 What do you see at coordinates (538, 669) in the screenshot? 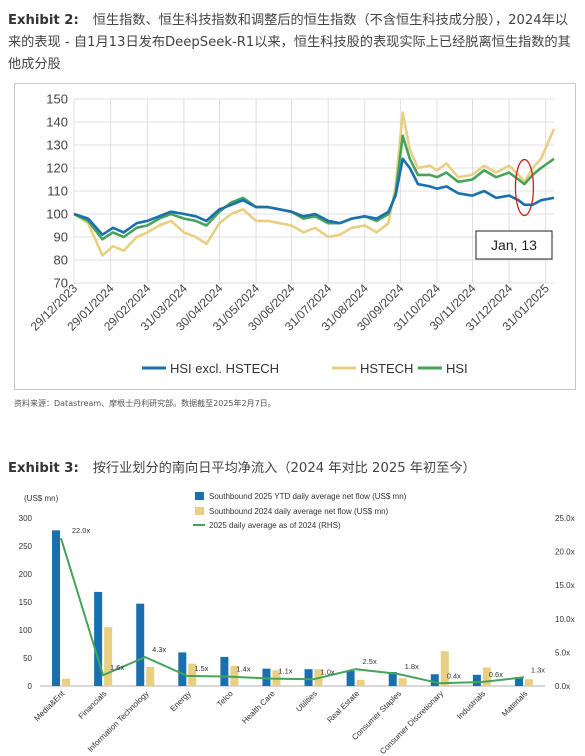
I see `ratio-data-label: 1.3x` at bounding box center [538, 669].